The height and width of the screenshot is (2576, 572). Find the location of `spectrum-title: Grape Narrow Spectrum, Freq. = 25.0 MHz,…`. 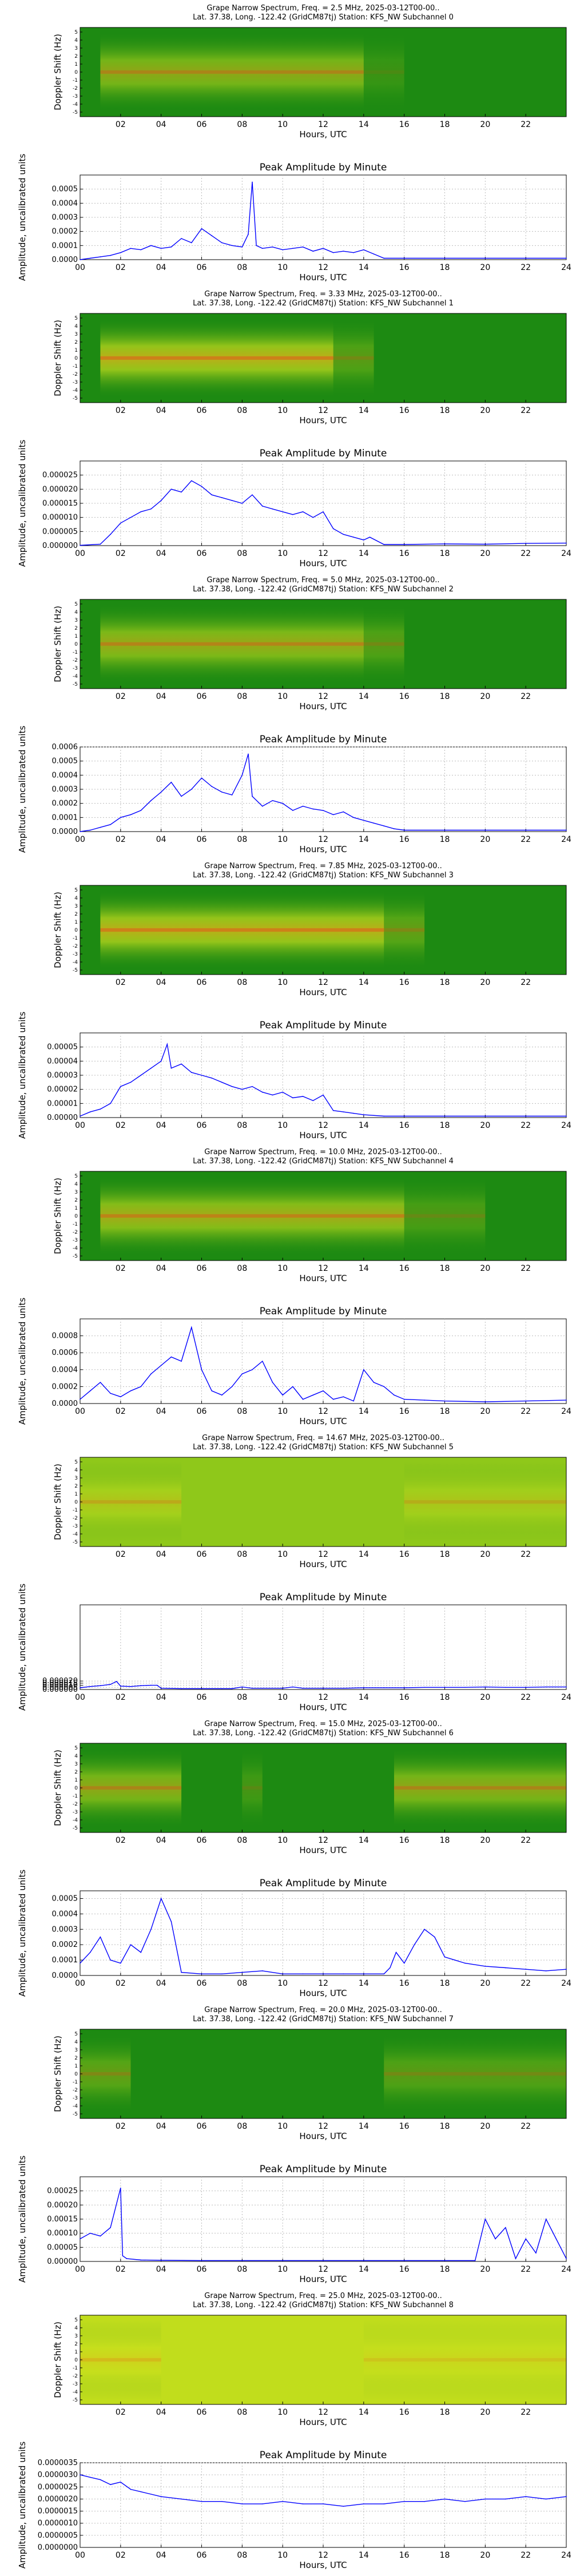

spectrum-title: Grape Narrow Spectrum, Freq. = 25.0 MHz,… is located at coordinates (323, 2296).